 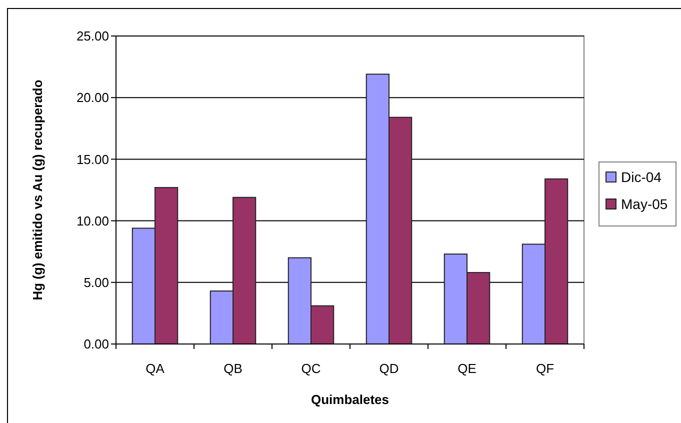 What do you see at coordinates (37, 190) in the screenshot?
I see `y-axis-title: Hg (g) emitido vs Au (g) recuperado` at bounding box center [37, 190].